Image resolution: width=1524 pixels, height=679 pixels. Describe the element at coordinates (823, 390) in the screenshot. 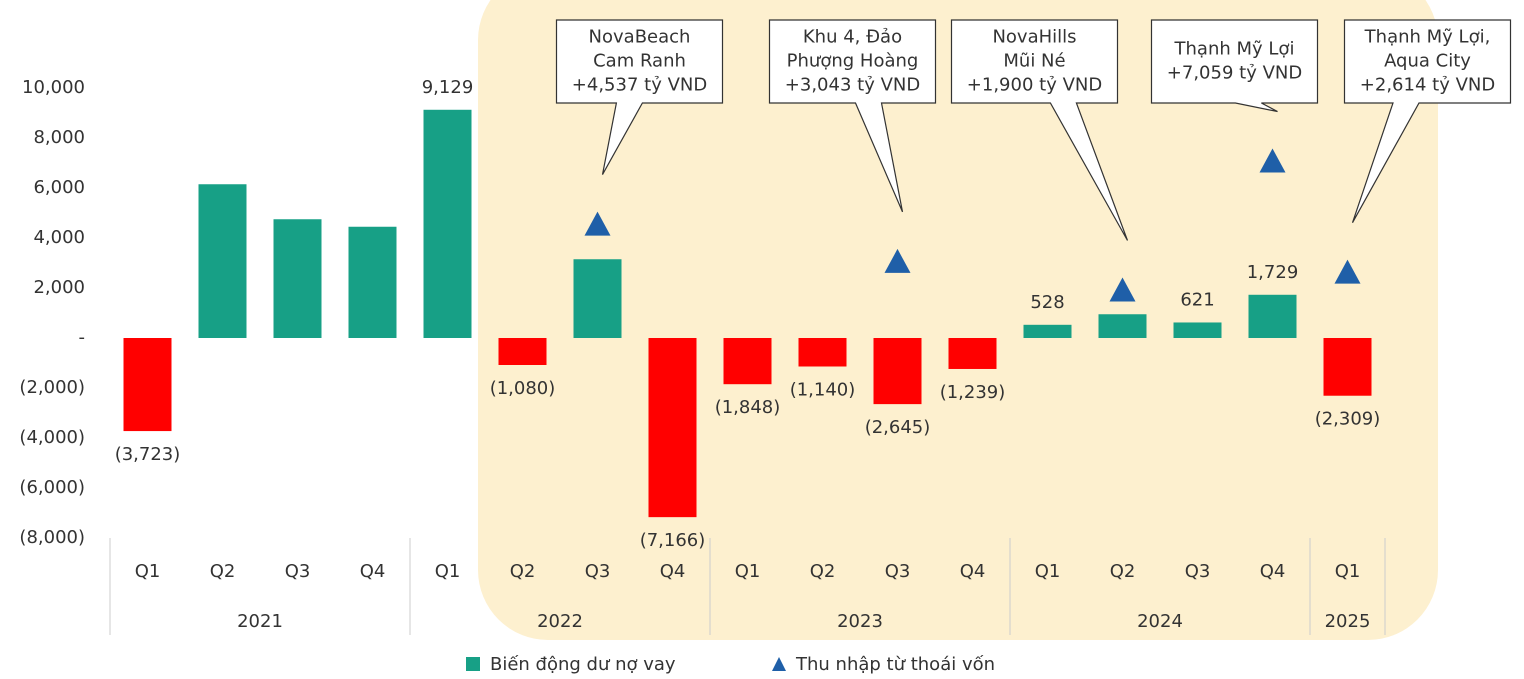

I see `data-label: (1,140)` at that location.